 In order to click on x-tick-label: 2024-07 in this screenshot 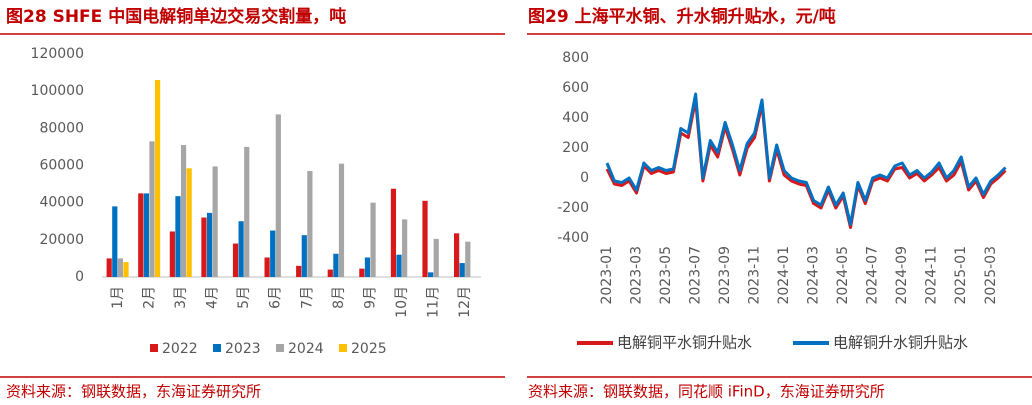, I will do `click(873, 275)`.